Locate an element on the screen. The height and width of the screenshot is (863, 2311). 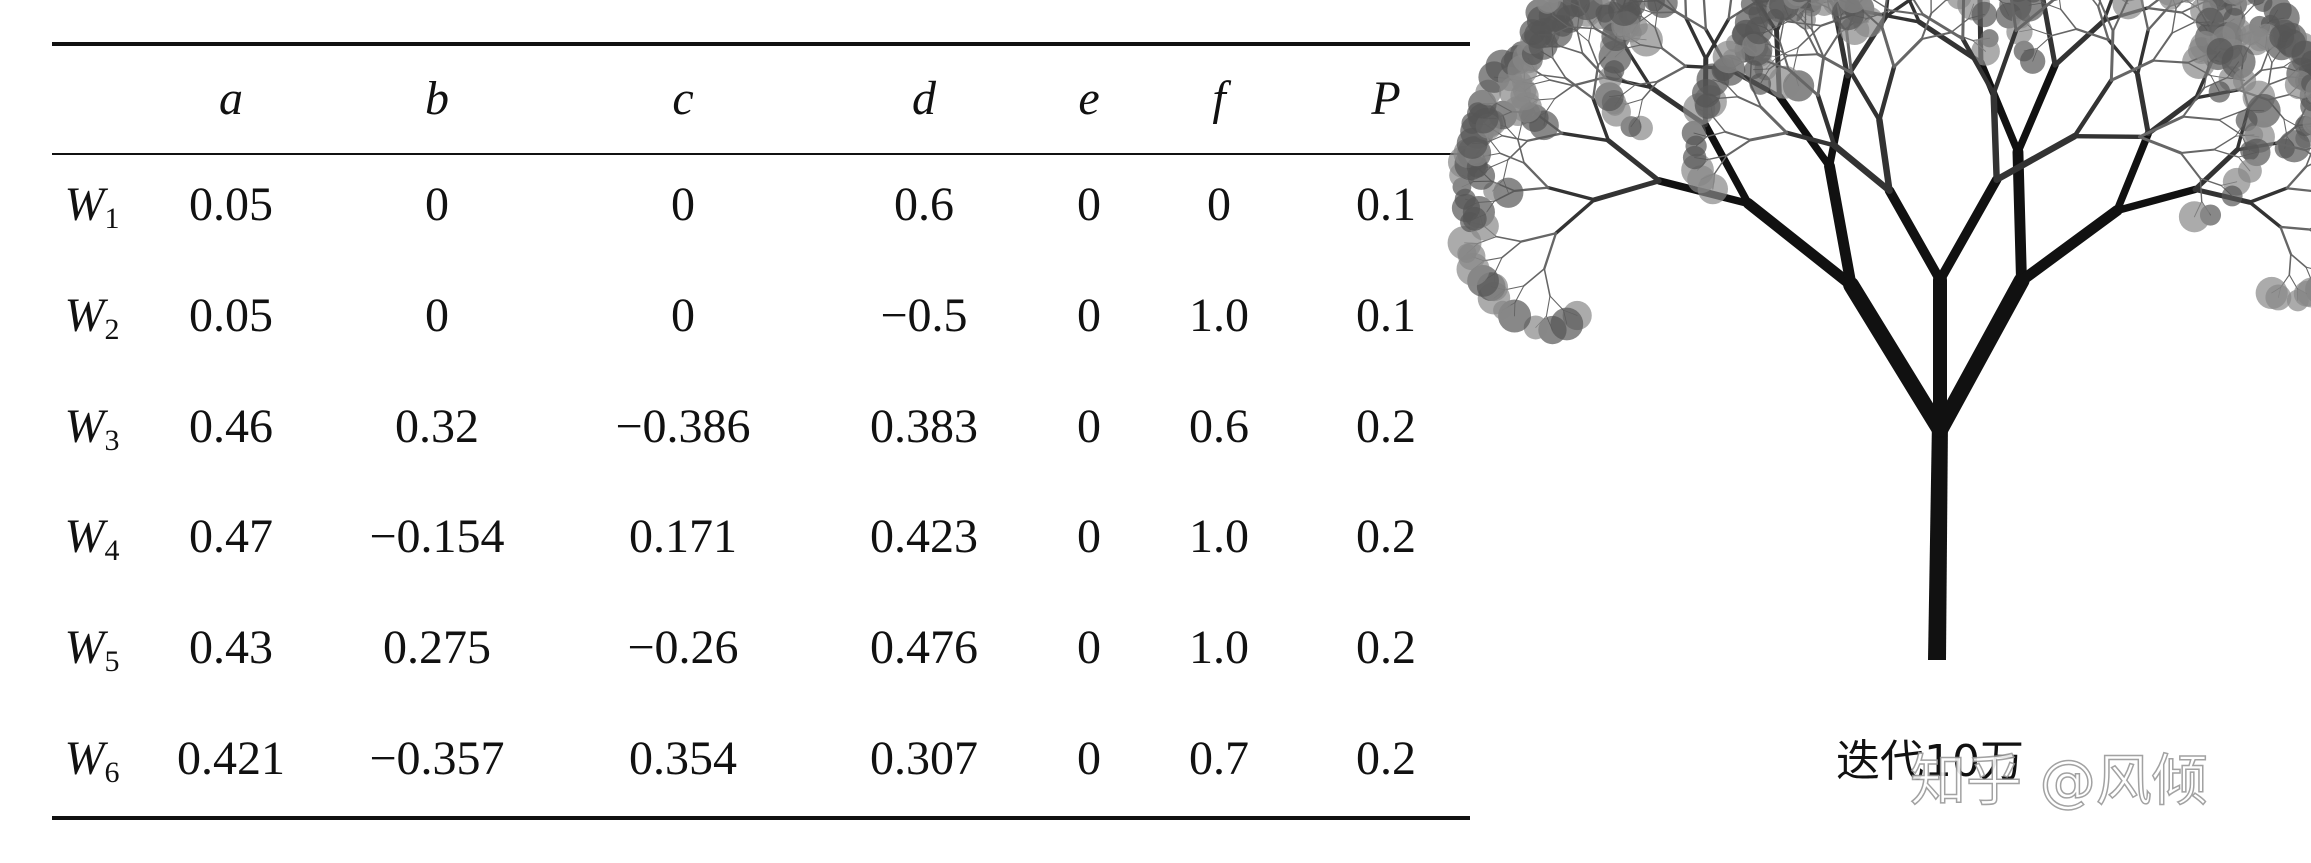
cell: 0.421 is located at coordinates (231, 758).